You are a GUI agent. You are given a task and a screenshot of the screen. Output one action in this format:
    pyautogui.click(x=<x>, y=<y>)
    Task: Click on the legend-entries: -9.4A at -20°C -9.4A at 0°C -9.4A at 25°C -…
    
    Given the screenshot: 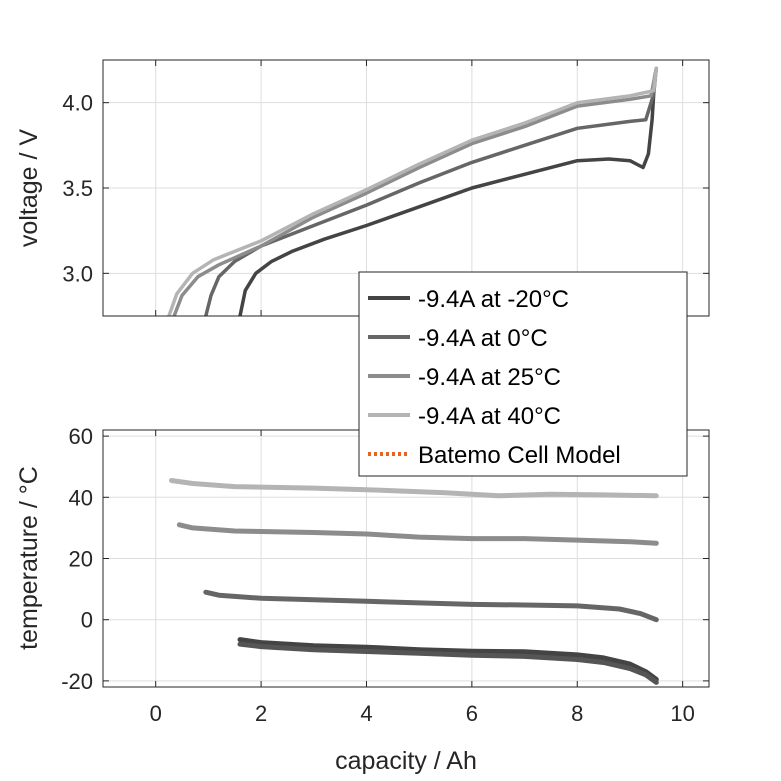 What is the action you would take?
    pyautogui.click(x=494, y=377)
    